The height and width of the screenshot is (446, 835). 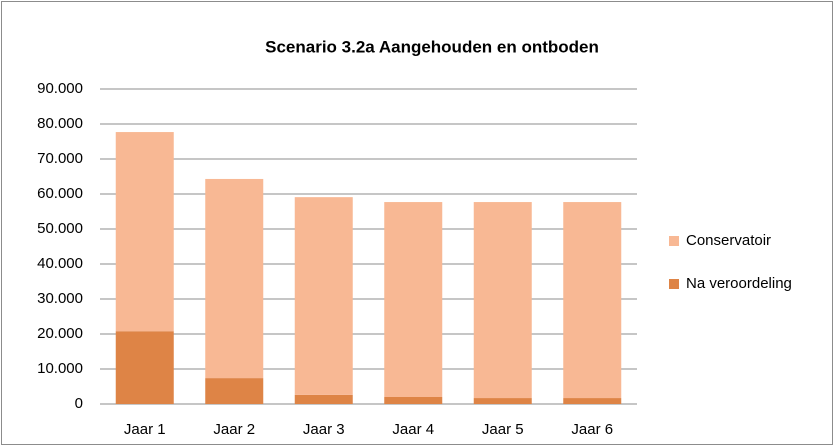 What do you see at coordinates (234, 429) in the screenshot?
I see `x-tick-label: Jaar 2` at bounding box center [234, 429].